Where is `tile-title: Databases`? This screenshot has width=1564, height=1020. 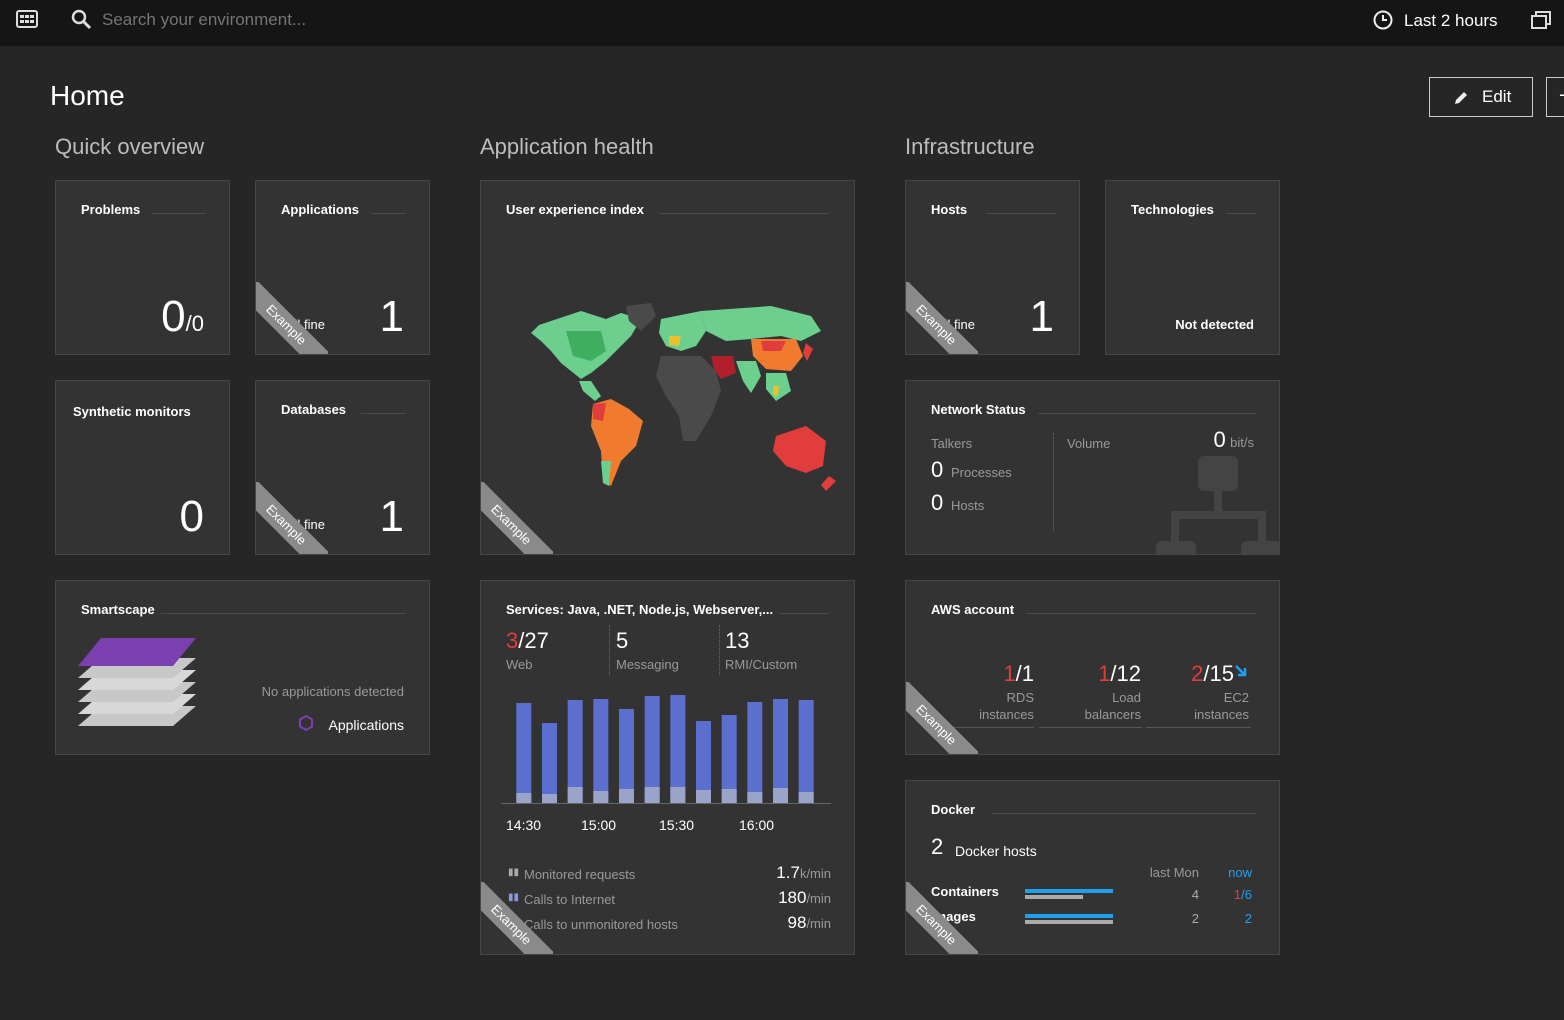 tile-title: Databases is located at coordinates (314, 409).